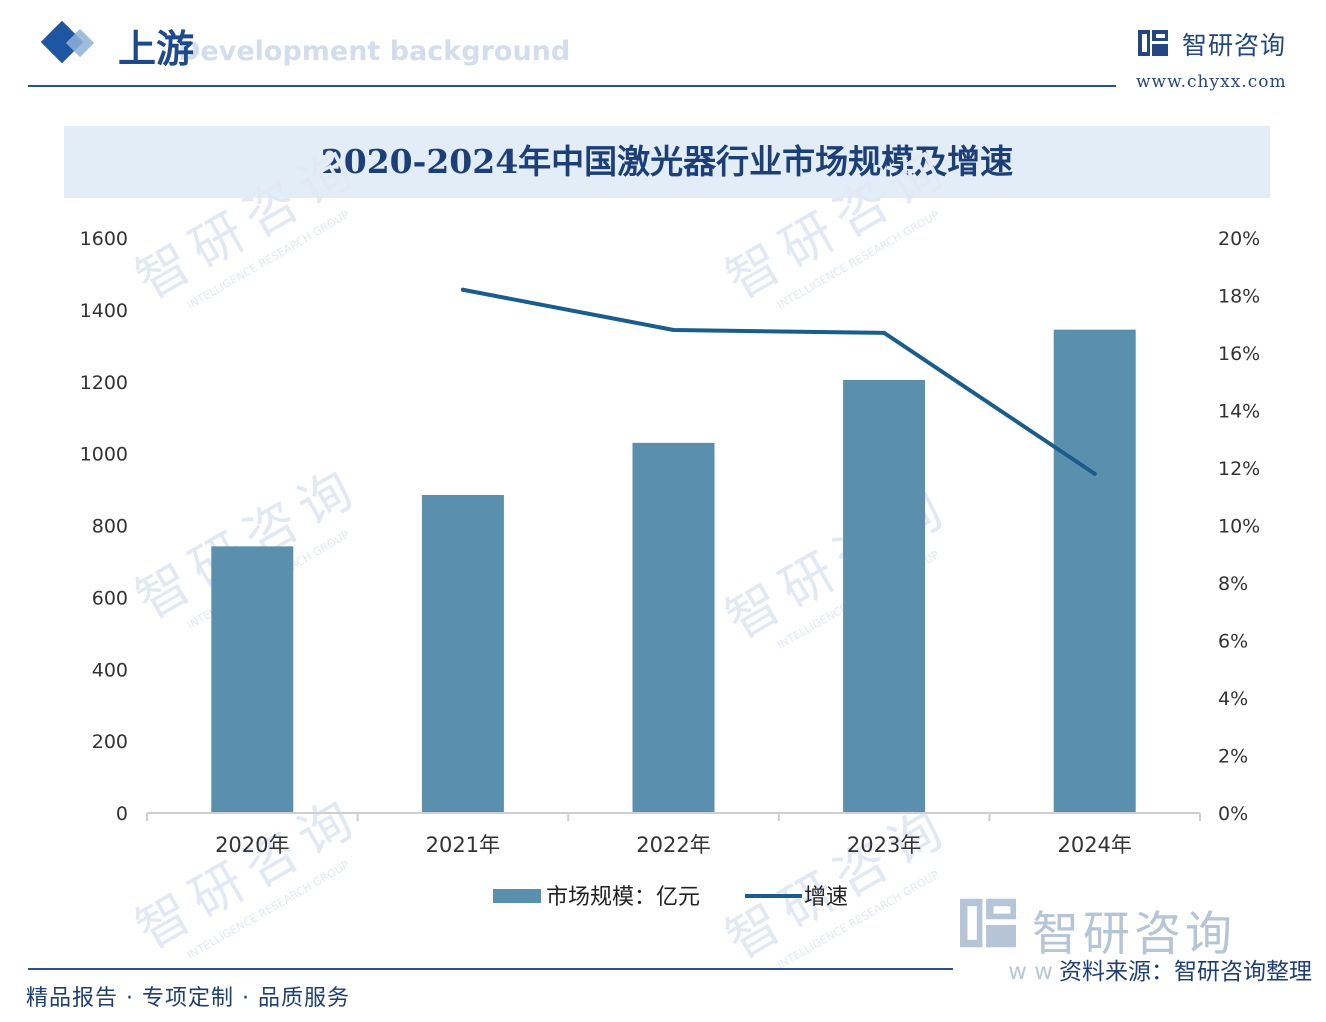  I want to click on footer-brand-watermark: 智研咨询, so click(1126, 927).